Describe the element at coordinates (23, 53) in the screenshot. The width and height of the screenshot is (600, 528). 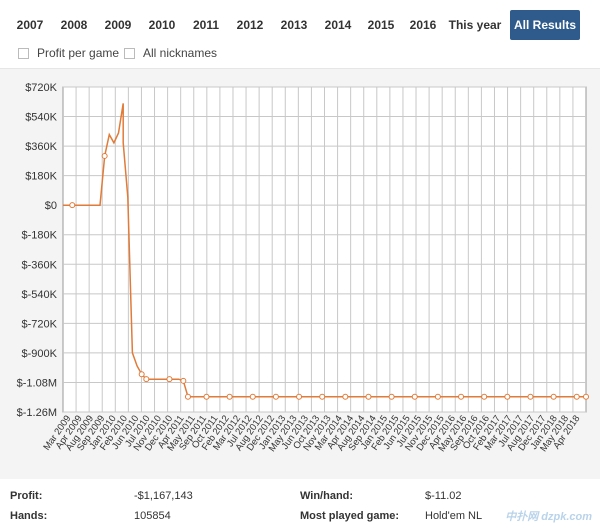
I see `profit-per-game-checkbox` at that location.